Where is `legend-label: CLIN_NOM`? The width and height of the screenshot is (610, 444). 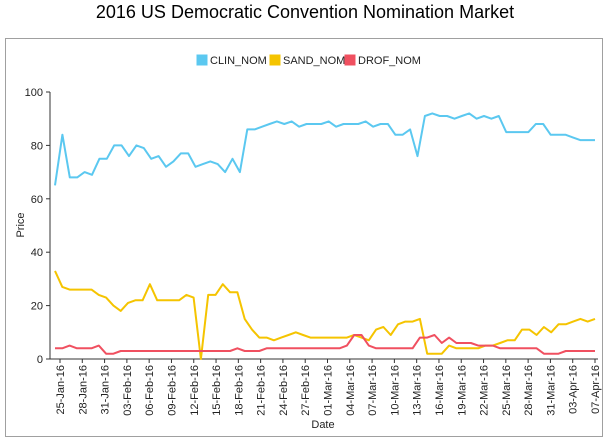
legend-label: CLIN_NOM is located at coordinates (238, 61).